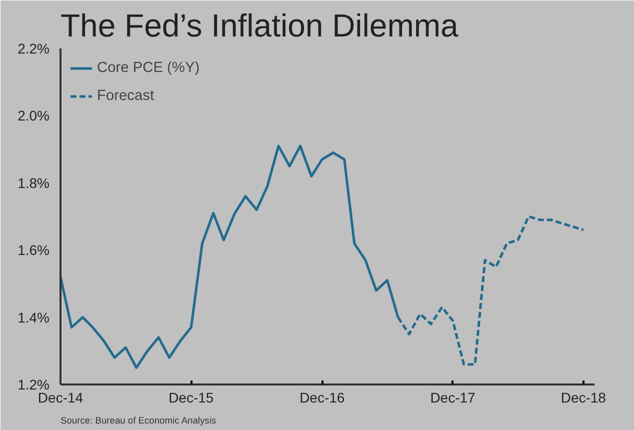 This screenshot has height=430, width=634. I want to click on y-tick-label: 1.6%, so click(34, 250).